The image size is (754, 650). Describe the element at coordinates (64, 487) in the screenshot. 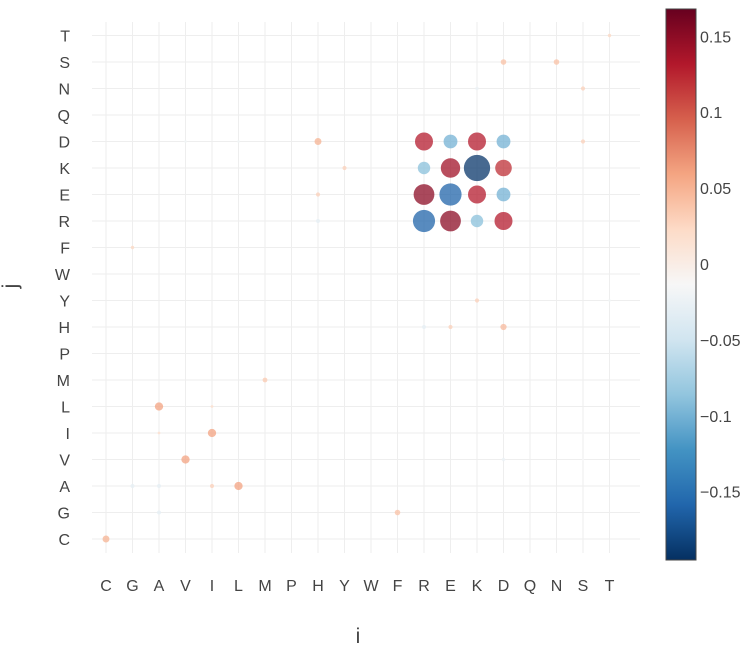

I see `y-tick-label: A` at that location.